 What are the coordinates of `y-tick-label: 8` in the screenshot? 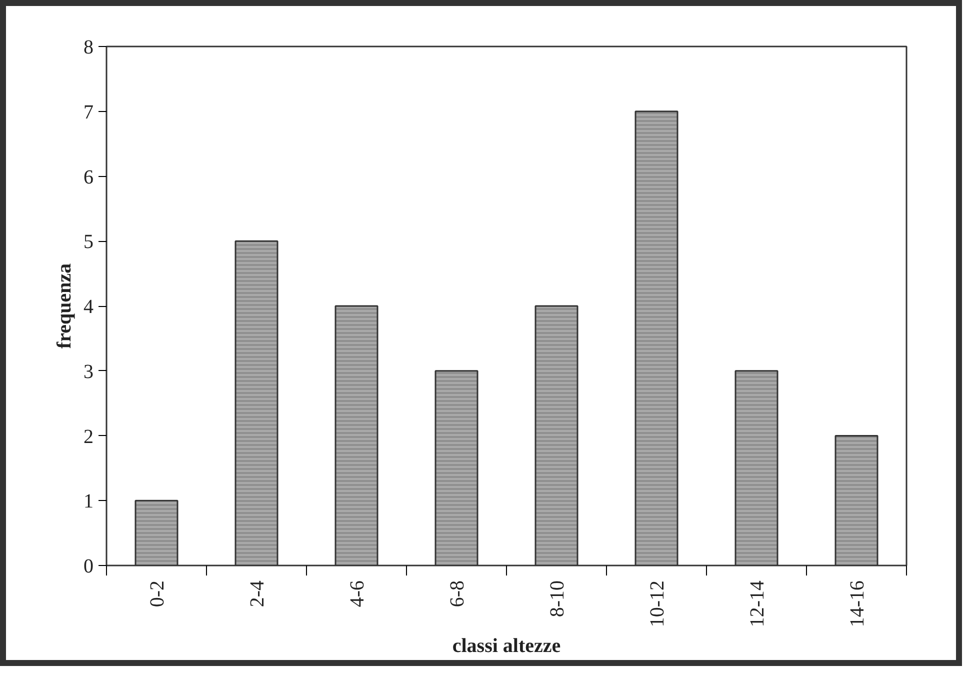 It's located at (89, 47).